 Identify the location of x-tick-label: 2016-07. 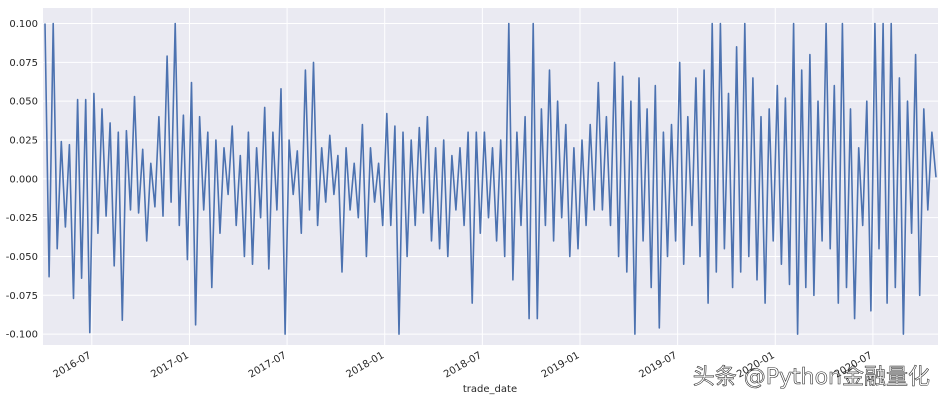
(73, 365).